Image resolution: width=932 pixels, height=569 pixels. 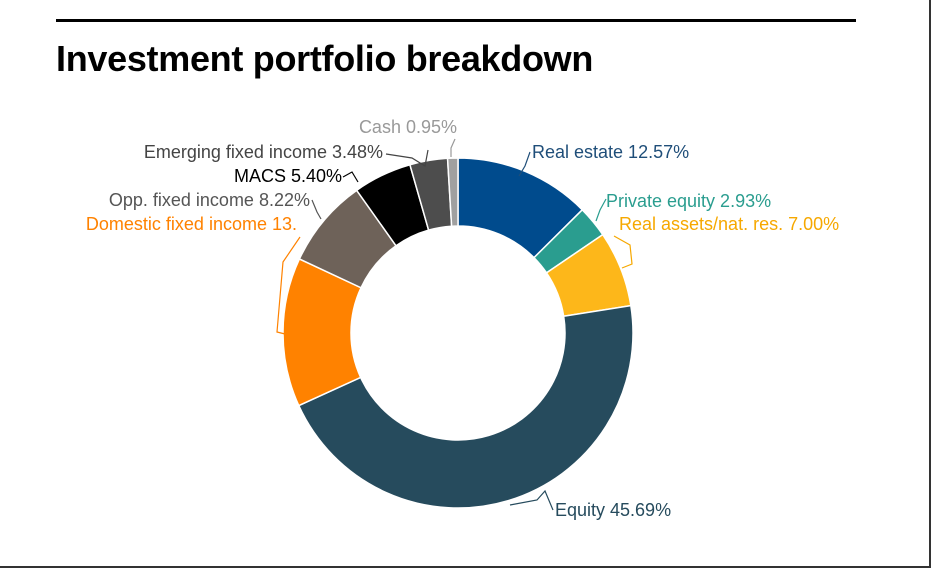 I want to click on slice-equity, so click(x=465, y=406).